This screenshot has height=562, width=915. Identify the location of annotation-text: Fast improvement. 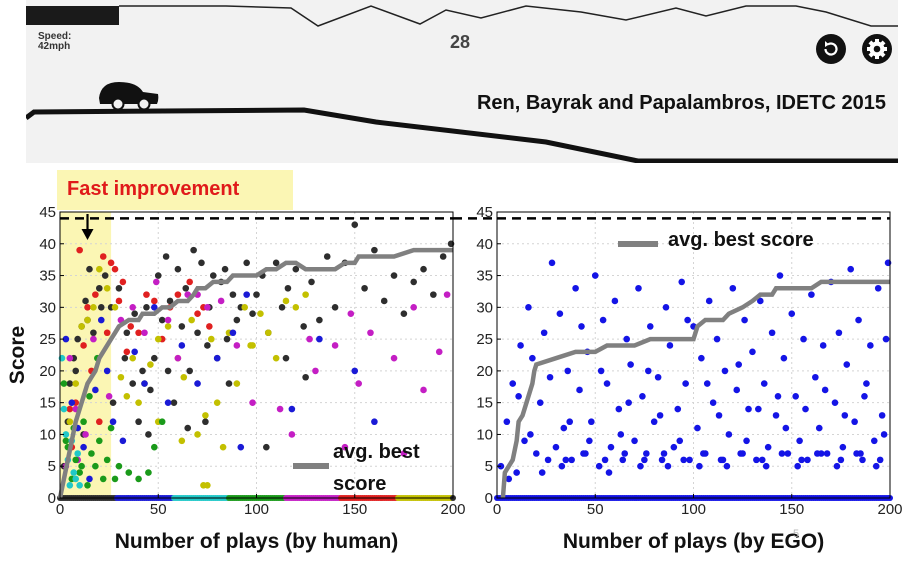
(153, 189).